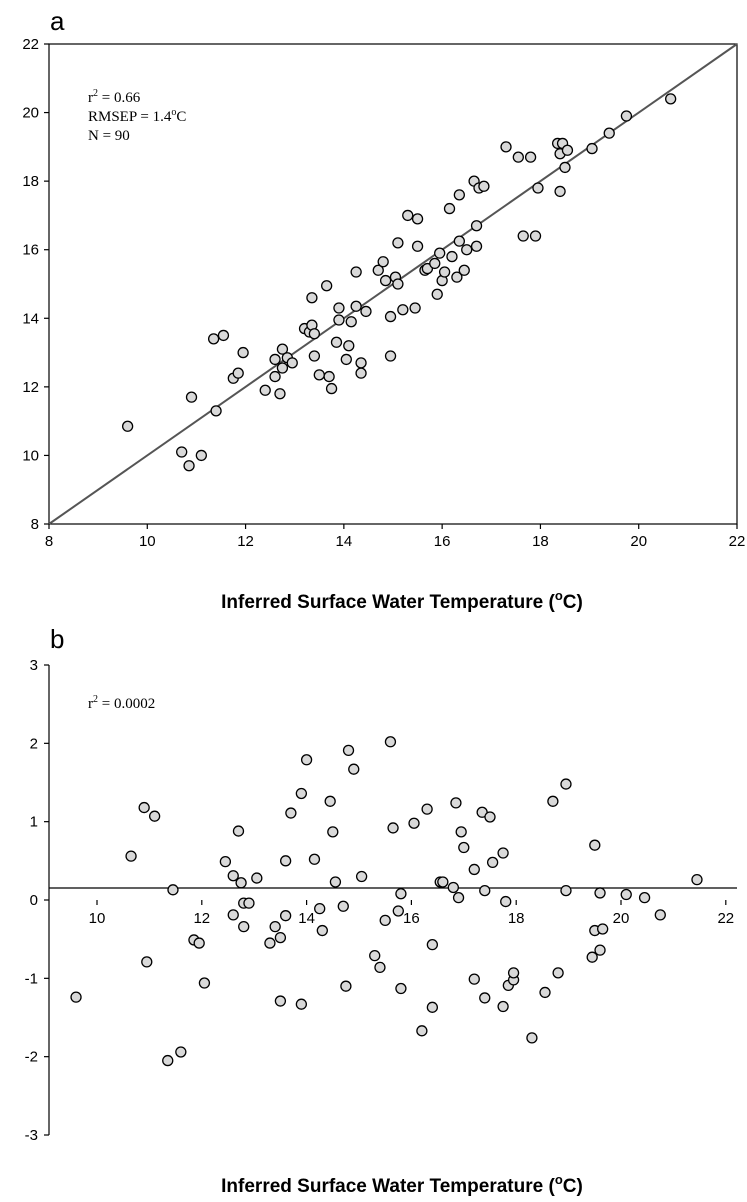 This screenshot has width=747, height=1202. I want to click on panel-a-letter: a, so click(57, 21).